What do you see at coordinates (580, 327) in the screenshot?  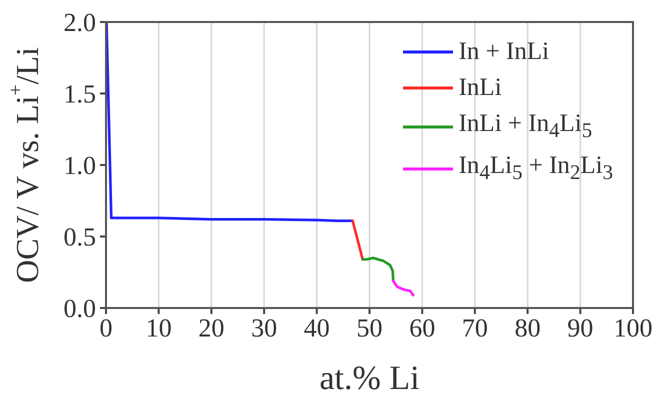 I see `x-tick-label: 90` at bounding box center [580, 327].